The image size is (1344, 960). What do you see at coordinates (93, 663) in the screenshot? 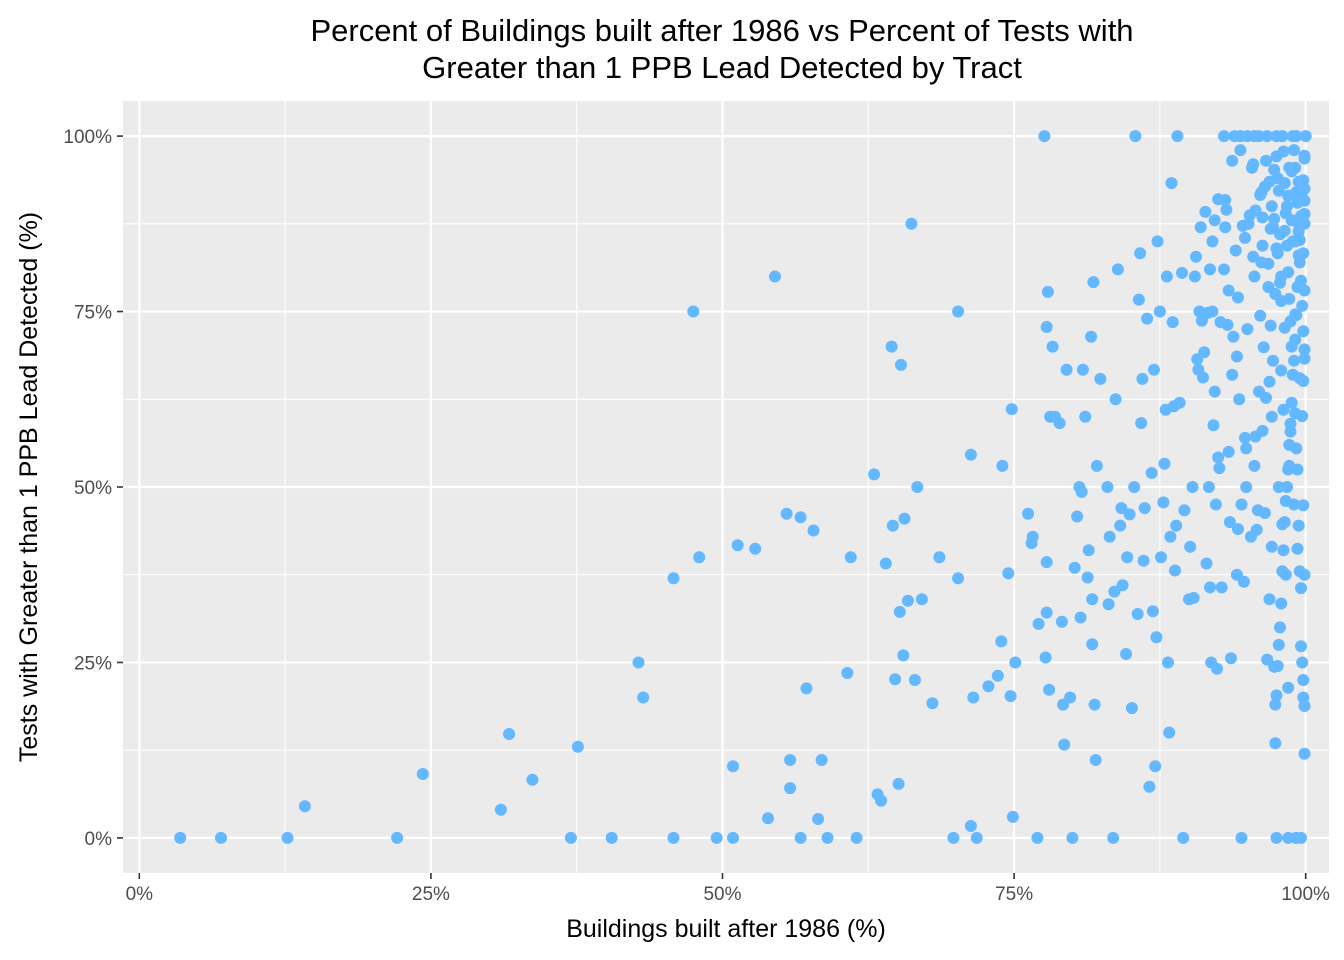
I see `y-tick-label: 25%` at bounding box center [93, 663].